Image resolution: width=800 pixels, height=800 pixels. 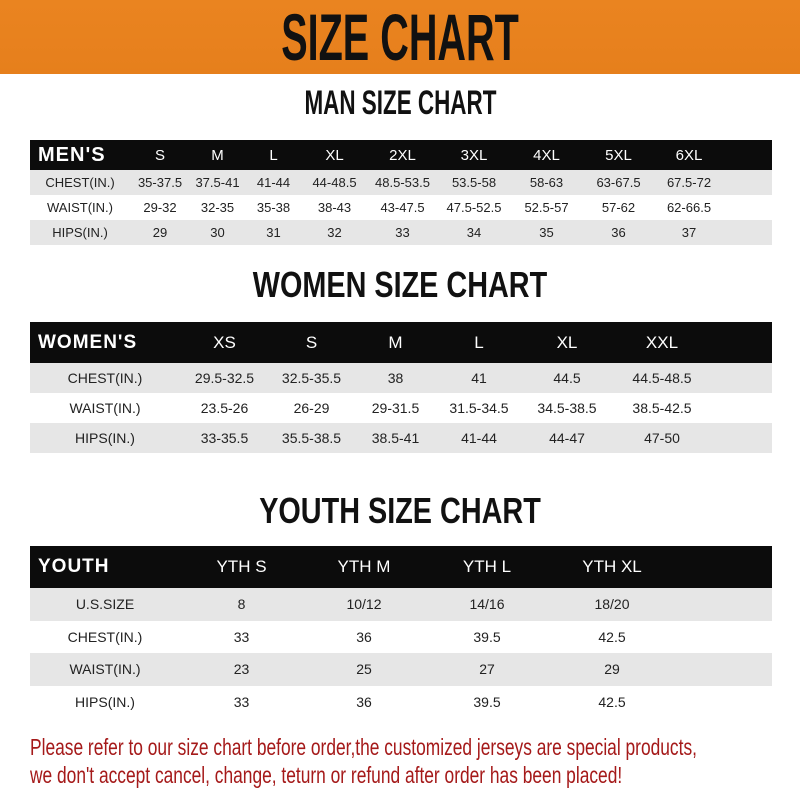 What do you see at coordinates (364, 669) in the screenshot?
I see `measure-value-cell: 25` at bounding box center [364, 669].